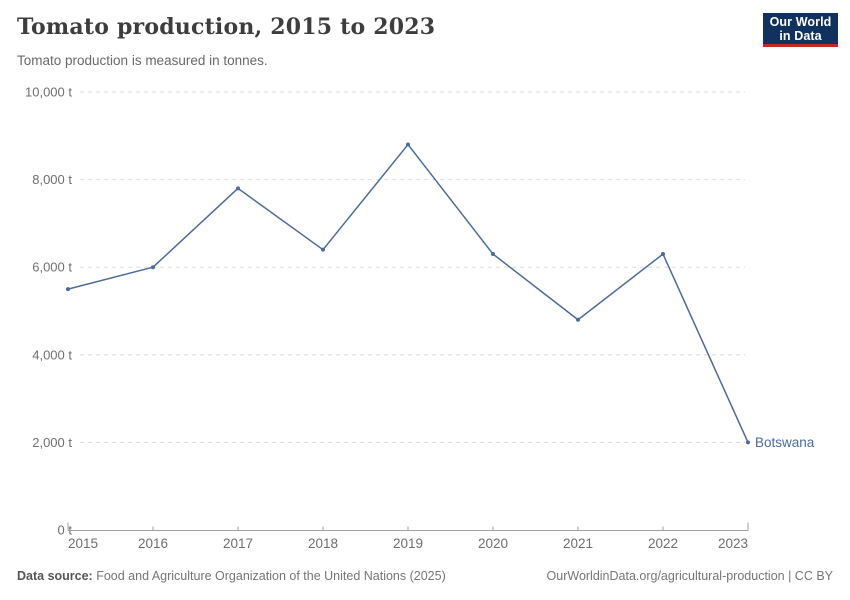 The height and width of the screenshot is (600, 850). Describe the element at coordinates (65, 530) in the screenshot. I see `y-axis-tick-label: 0 t` at that location.